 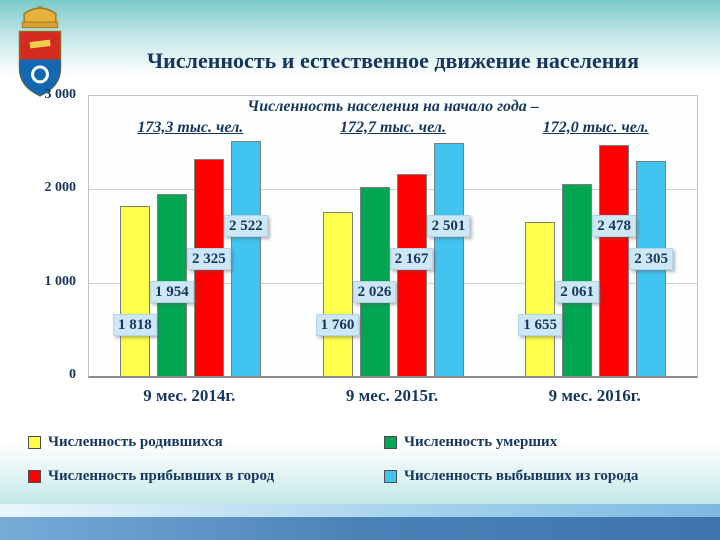 I want to click on bar-group-1: 1 818 1 954 2 325 2 522, so click(x=190, y=236).